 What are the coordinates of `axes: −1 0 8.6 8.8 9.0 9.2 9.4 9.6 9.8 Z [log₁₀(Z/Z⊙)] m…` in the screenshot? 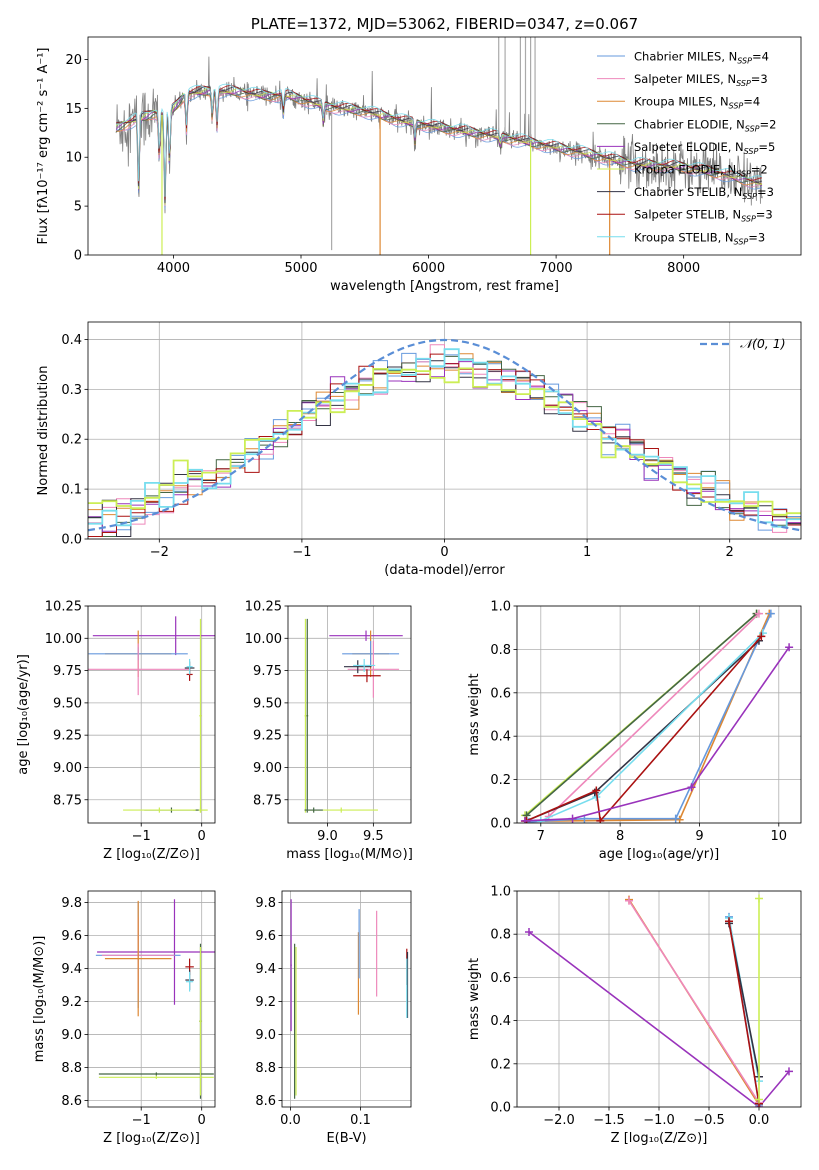 It's located at (124, 1018).